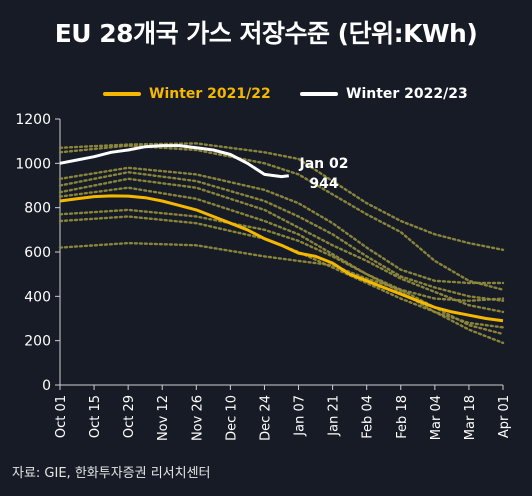 Image resolution: width=532 pixels, height=496 pixels. Describe the element at coordinates (266, 33) in the screenshot. I see `chart-title: EU 28개국 가스 저장수준 (단위:KWh)` at that location.